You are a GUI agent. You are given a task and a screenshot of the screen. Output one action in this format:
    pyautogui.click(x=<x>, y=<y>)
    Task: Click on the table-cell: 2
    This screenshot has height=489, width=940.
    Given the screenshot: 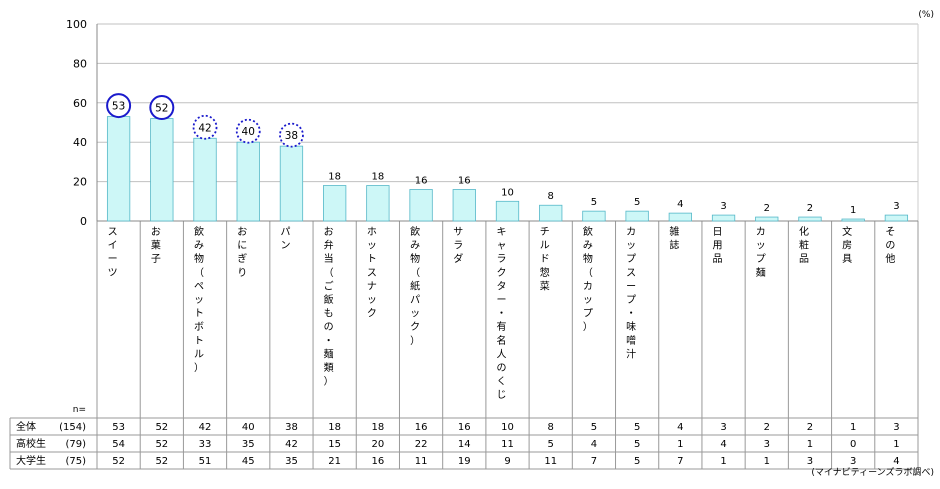 What is the action you would take?
    pyautogui.click(x=810, y=427)
    